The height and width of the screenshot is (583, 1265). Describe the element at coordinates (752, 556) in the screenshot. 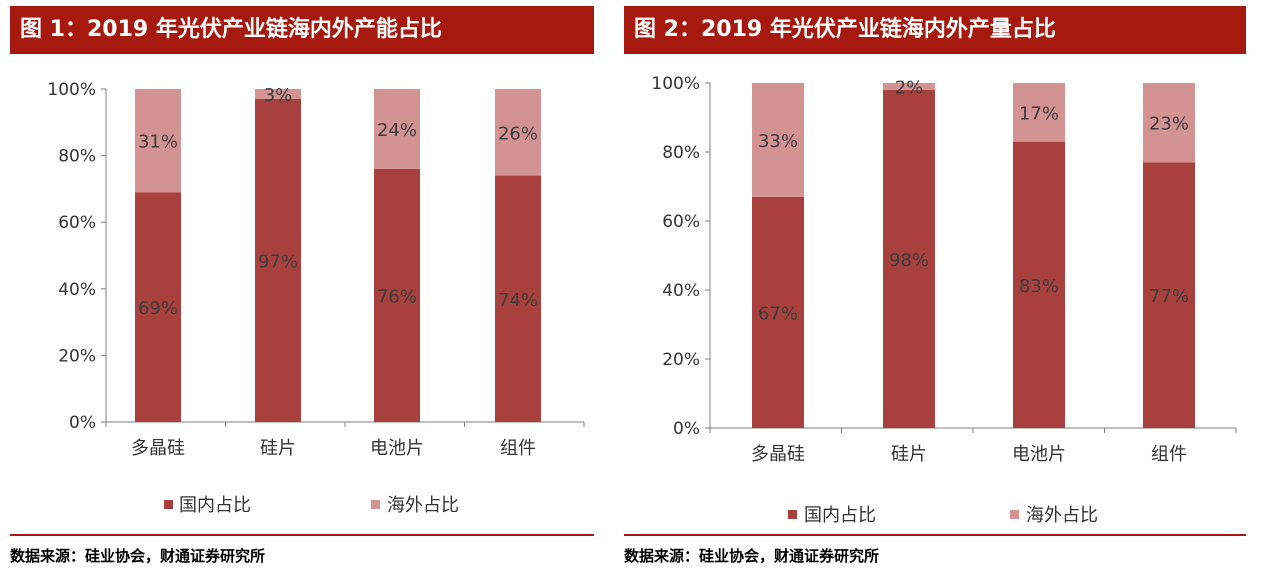

I see `source-note-2: 数据来源：硅业协会，财通证券研究所` at that location.